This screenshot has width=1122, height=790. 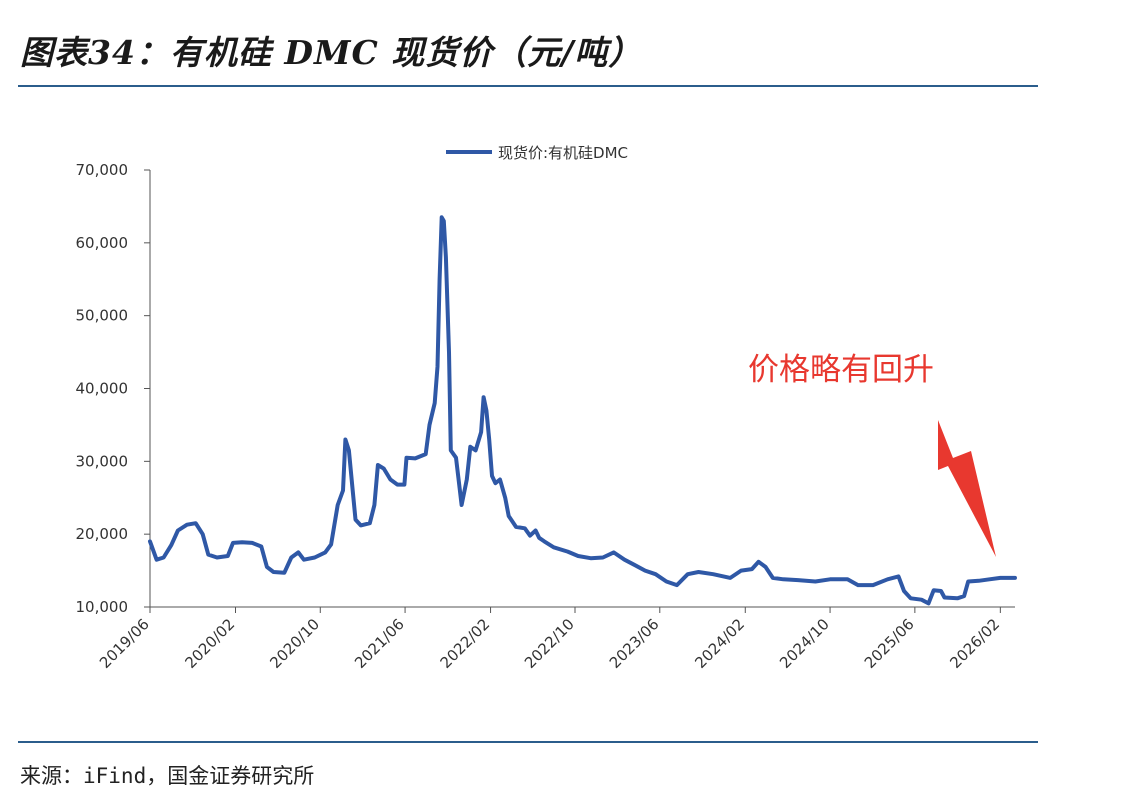 What do you see at coordinates (549, 643) in the screenshot?
I see `x-tick-label: 2022/10` at bounding box center [549, 643].